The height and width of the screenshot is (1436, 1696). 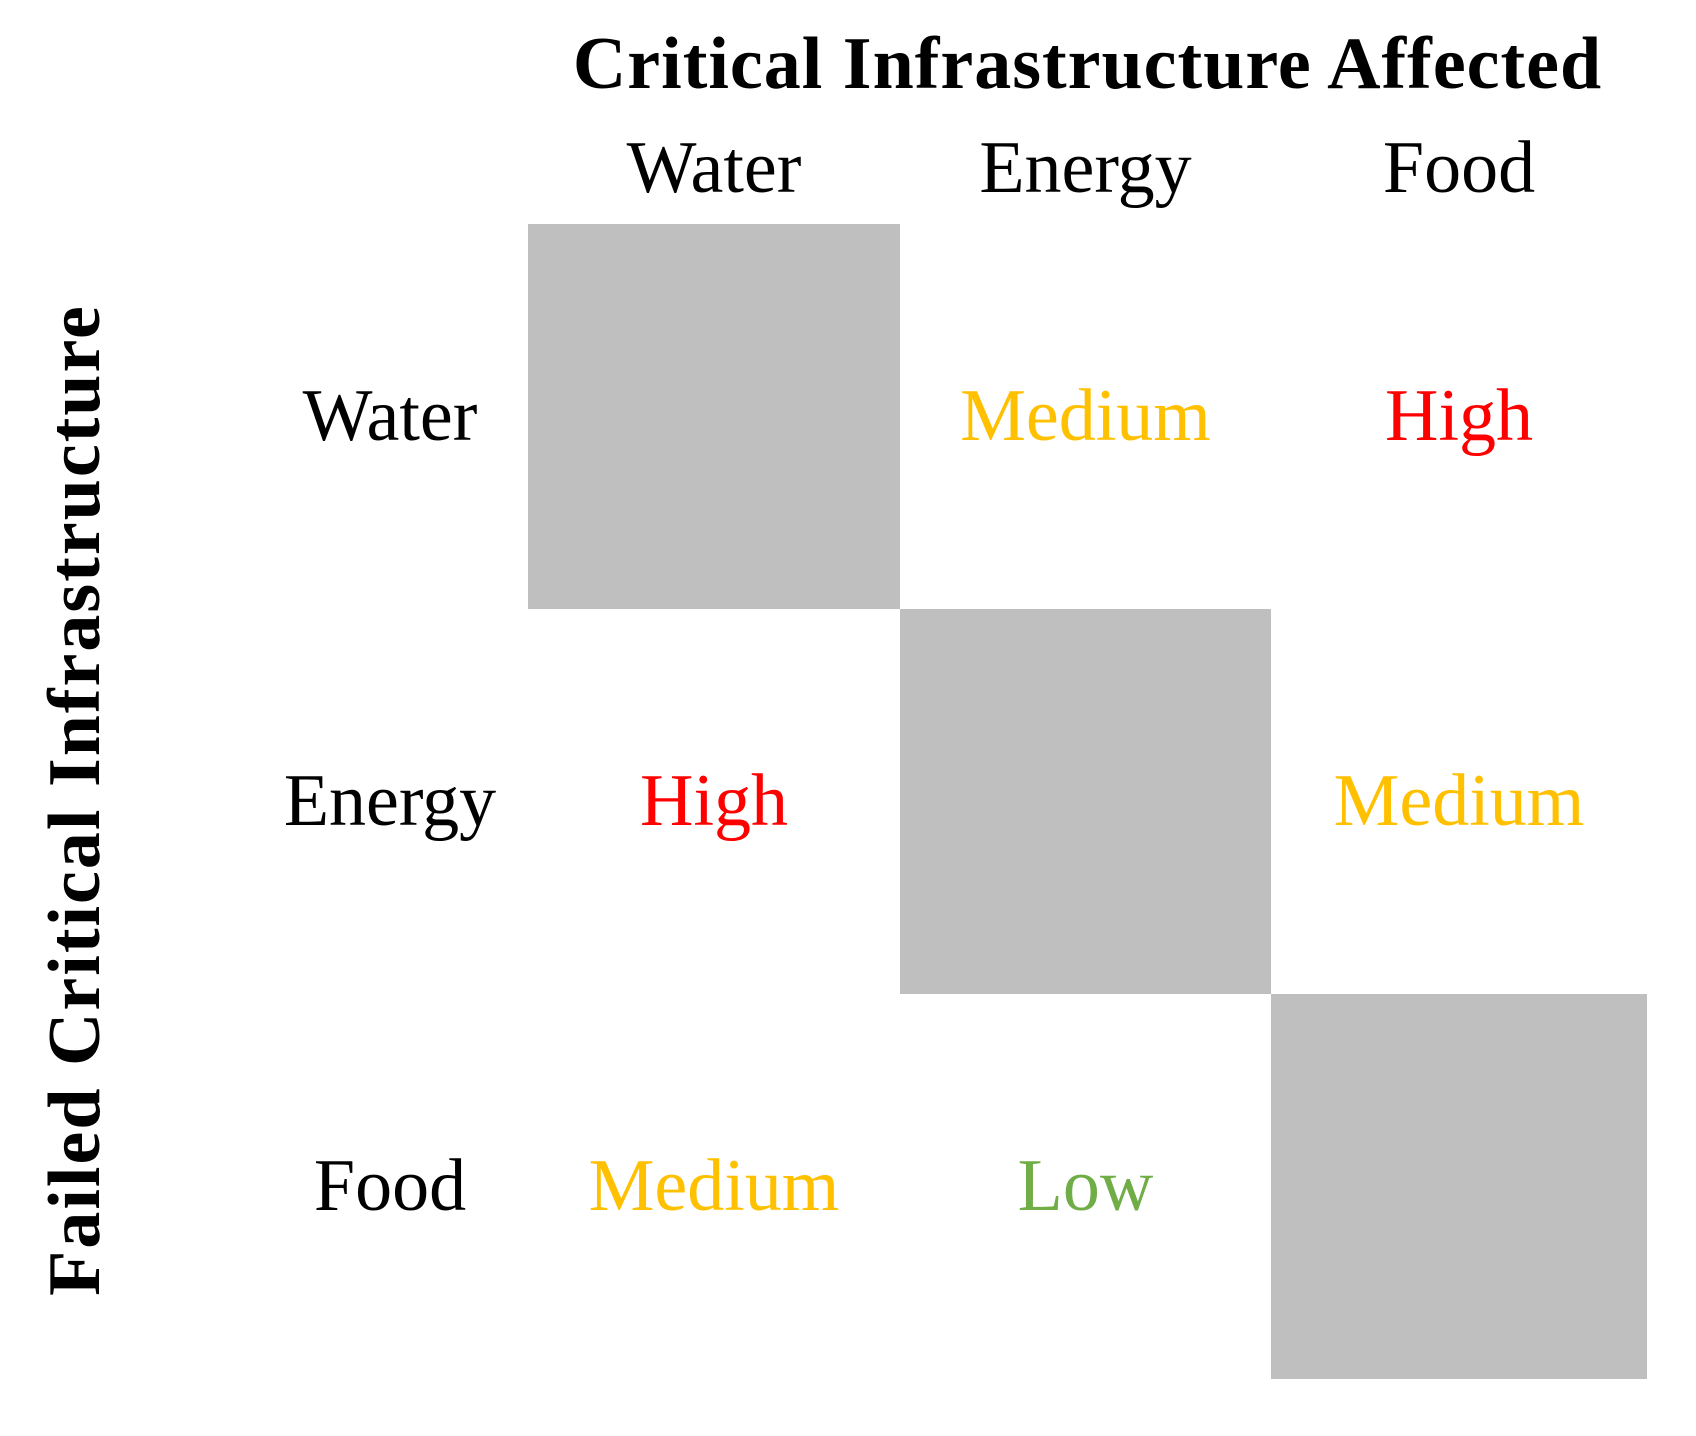 I want to click on column-header-energy: Energy, so click(x=1085, y=167).